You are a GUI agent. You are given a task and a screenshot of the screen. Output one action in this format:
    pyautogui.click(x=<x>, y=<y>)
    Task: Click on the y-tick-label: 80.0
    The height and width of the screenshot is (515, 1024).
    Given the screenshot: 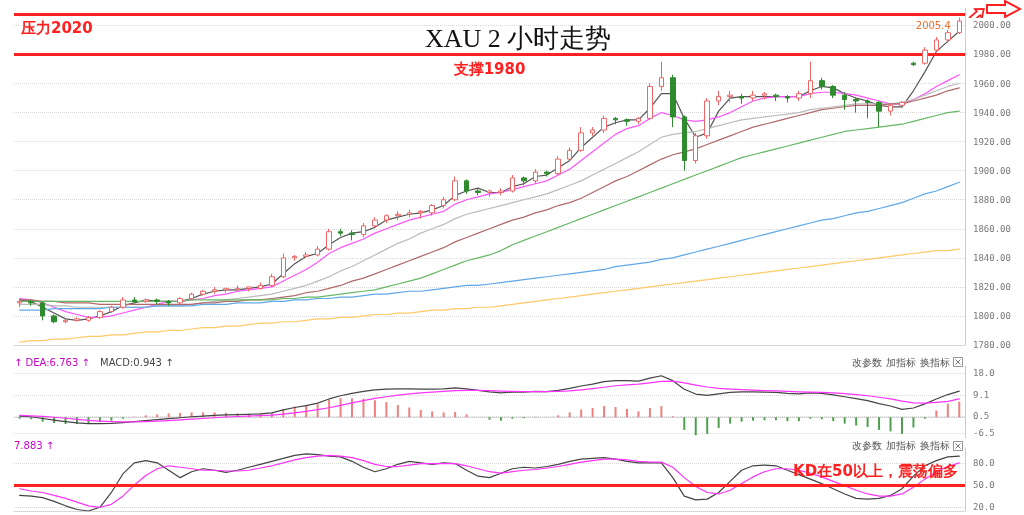 What is the action you would take?
    pyautogui.click(x=984, y=462)
    